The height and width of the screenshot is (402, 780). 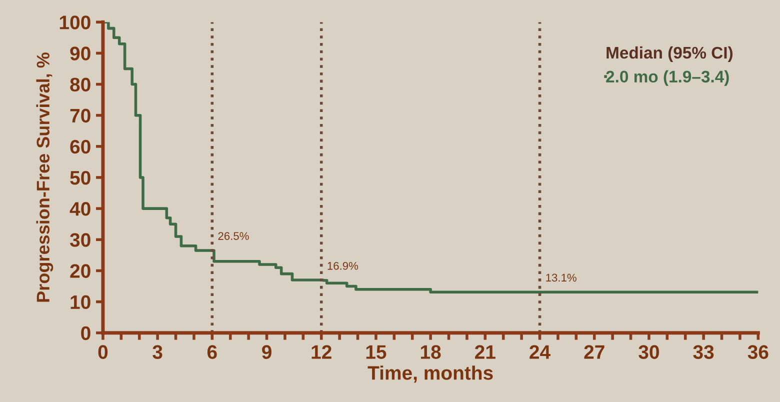 What do you see at coordinates (233, 236) in the screenshot?
I see `annotation: 26.5%` at bounding box center [233, 236].